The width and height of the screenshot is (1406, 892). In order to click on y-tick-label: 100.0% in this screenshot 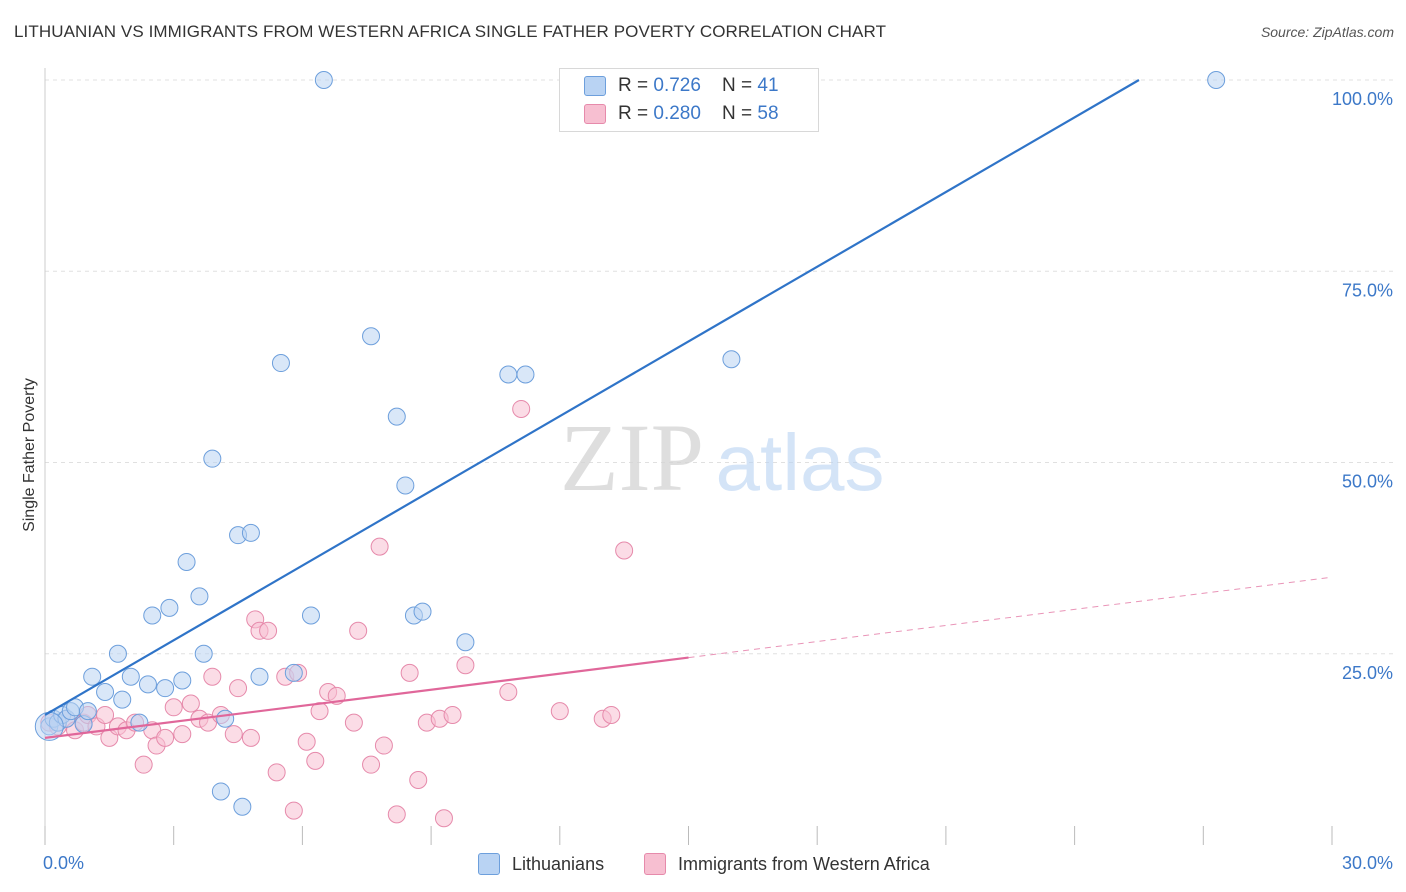, I will do `click(1362, 99)`.